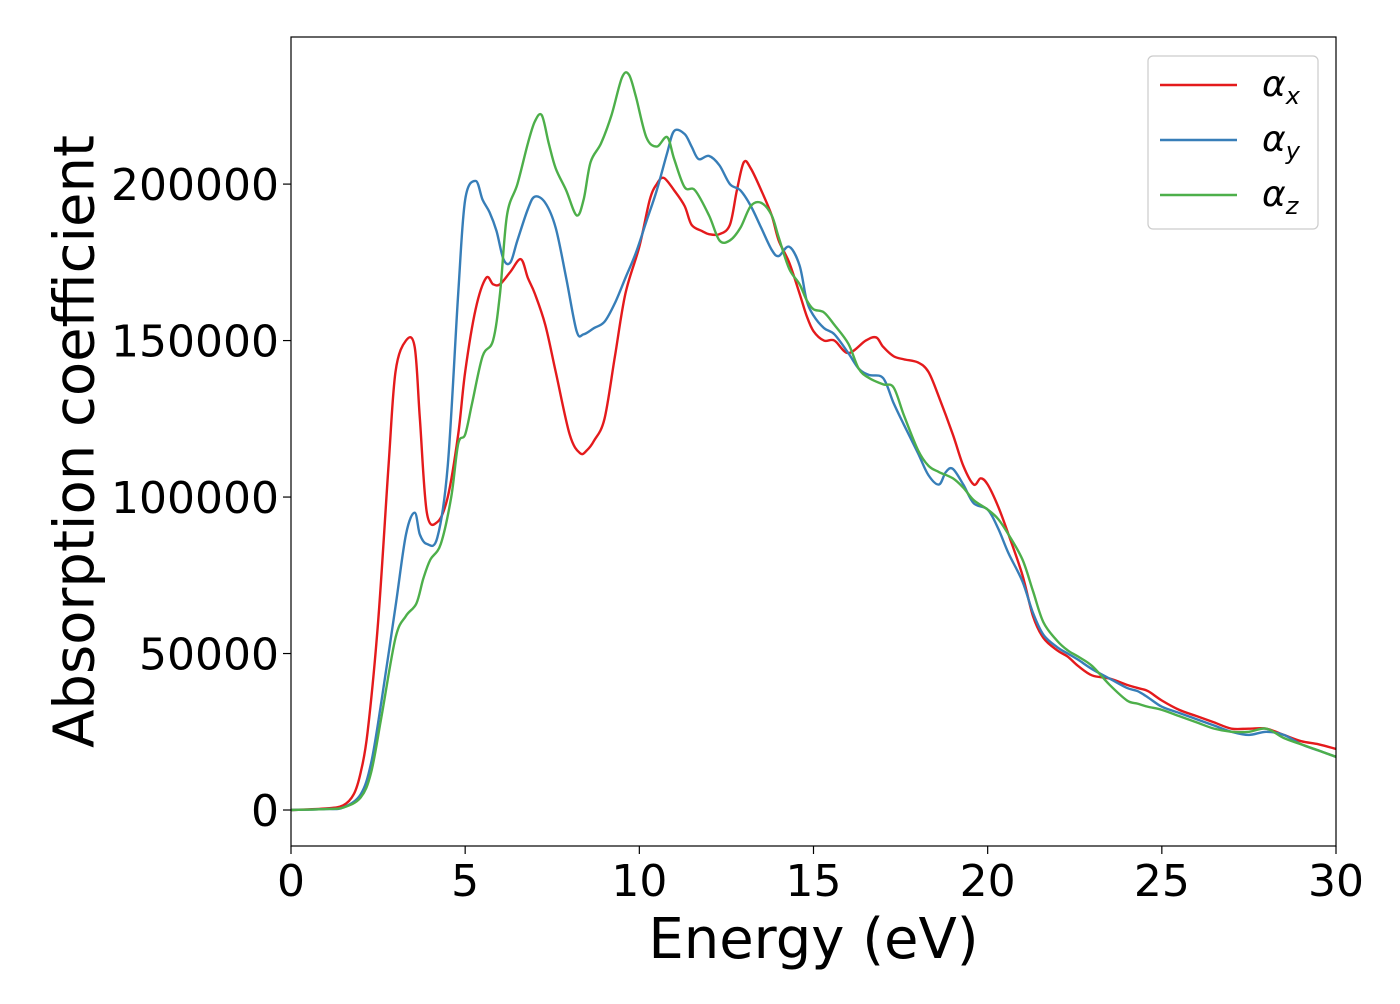 The width and height of the screenshot is (1400, 1004). Describe the element at coordinates (265, 811) in the screenshot. I see `y-tick-label: 0` at that location.